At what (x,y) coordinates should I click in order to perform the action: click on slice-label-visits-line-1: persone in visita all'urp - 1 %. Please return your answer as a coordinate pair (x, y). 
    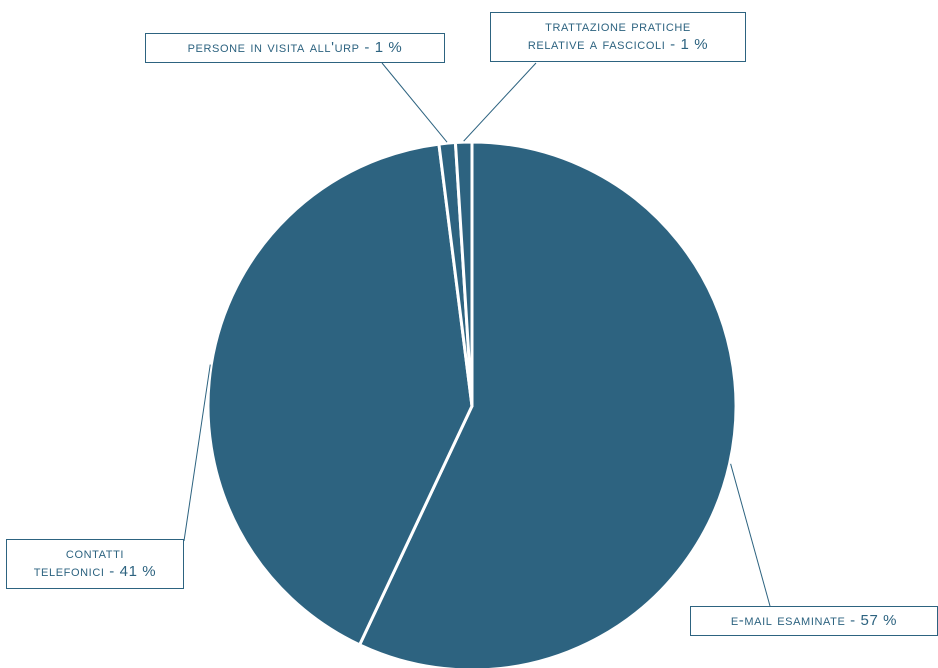
    Looking at the image, I should click on (295, 47).